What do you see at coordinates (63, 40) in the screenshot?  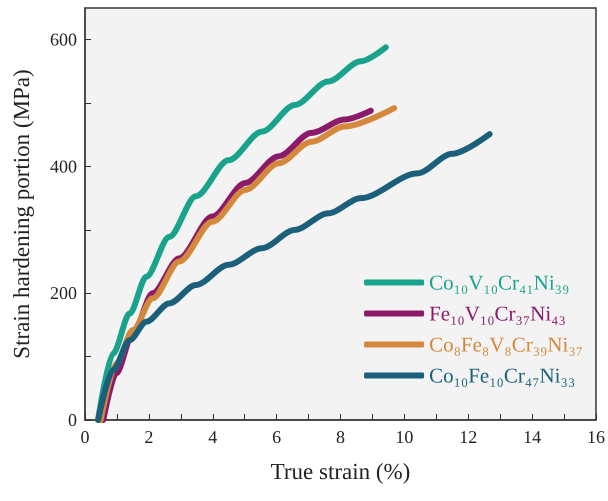 I see `y-tick-label: 600` at bounding box center [63, 40].